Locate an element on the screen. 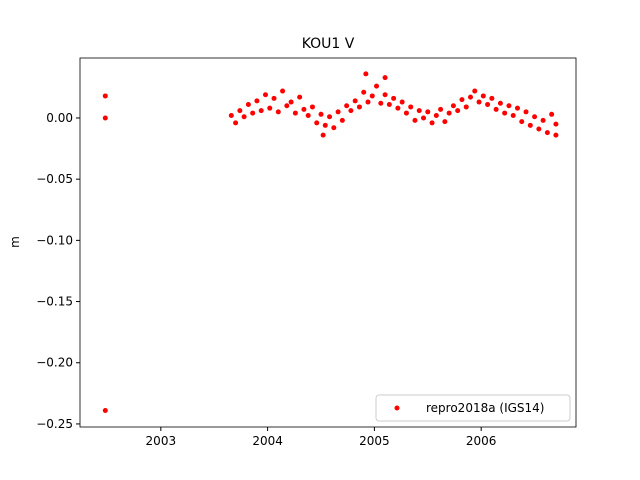 This screenshot has height=480, width=640. y-tick-label: −0.25 is located at coordinates (54, 424).